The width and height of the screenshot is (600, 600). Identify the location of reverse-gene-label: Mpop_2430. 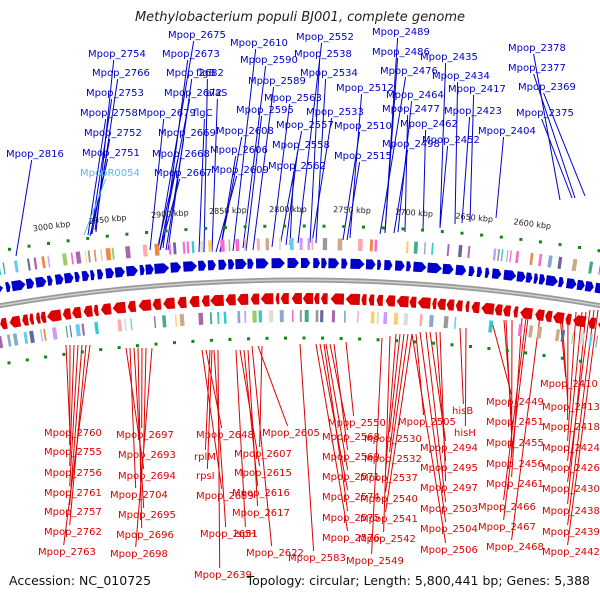
(571, 489).